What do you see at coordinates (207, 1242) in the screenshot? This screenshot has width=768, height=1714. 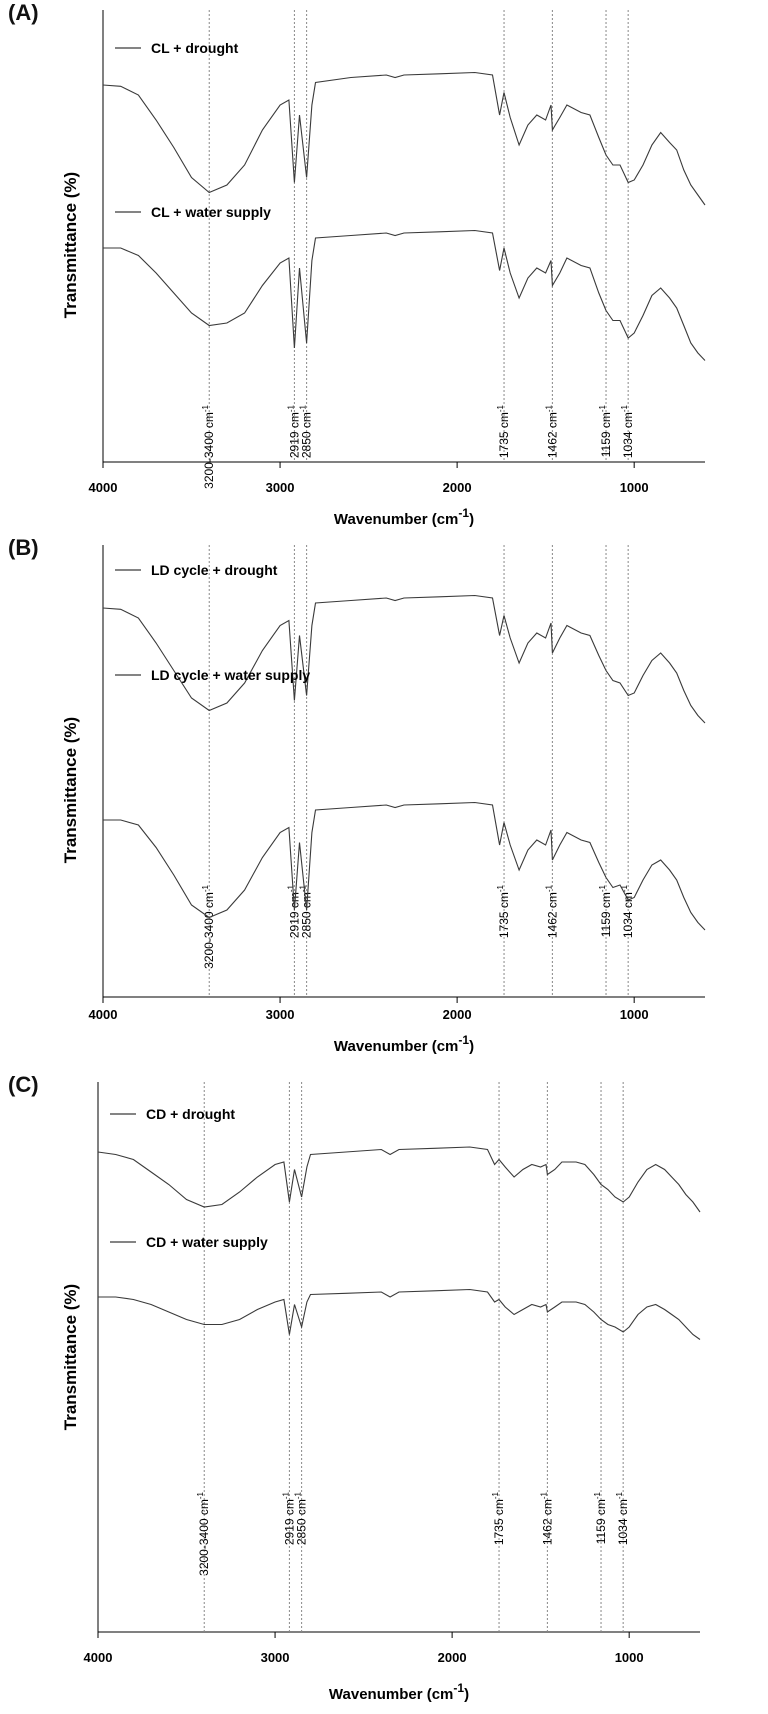 I see `legend-label: CD + water supply` at bounding box center [207, 1242].